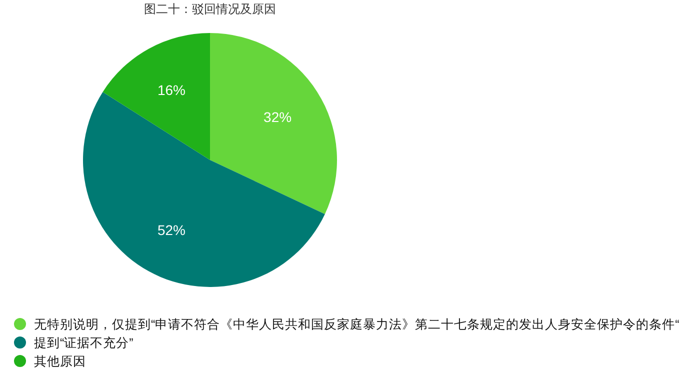 This screenshot has height=371, width=700. I want to click on data-label: 52%, so click(171, 230).